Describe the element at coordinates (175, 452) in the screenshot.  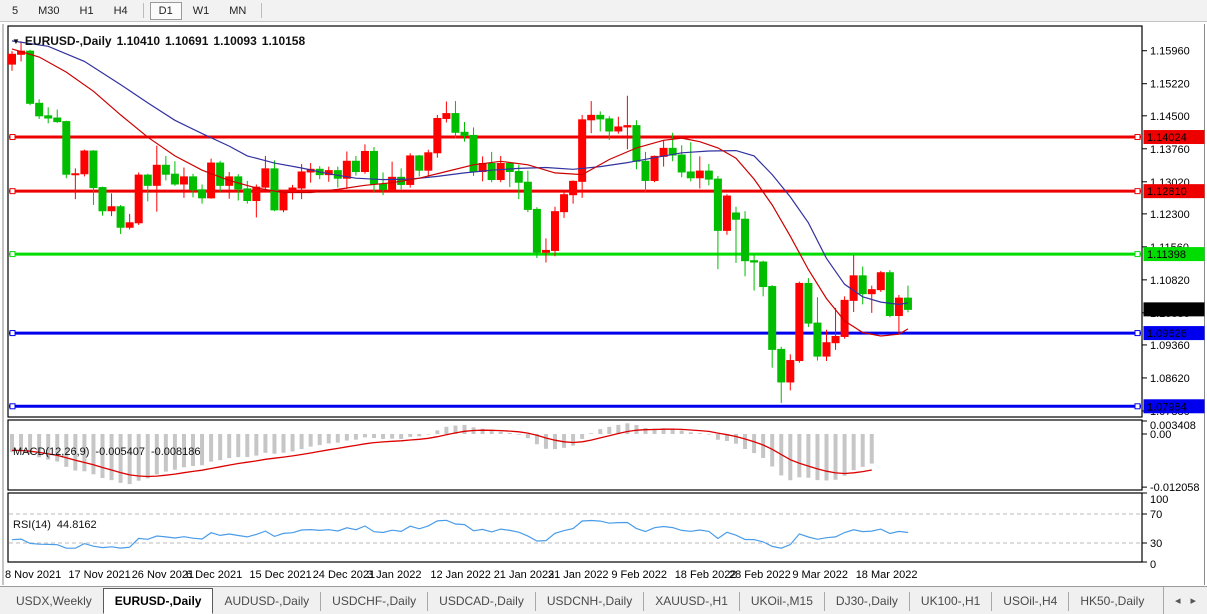
I see `macd-signal-value: -0.008186` at that location.